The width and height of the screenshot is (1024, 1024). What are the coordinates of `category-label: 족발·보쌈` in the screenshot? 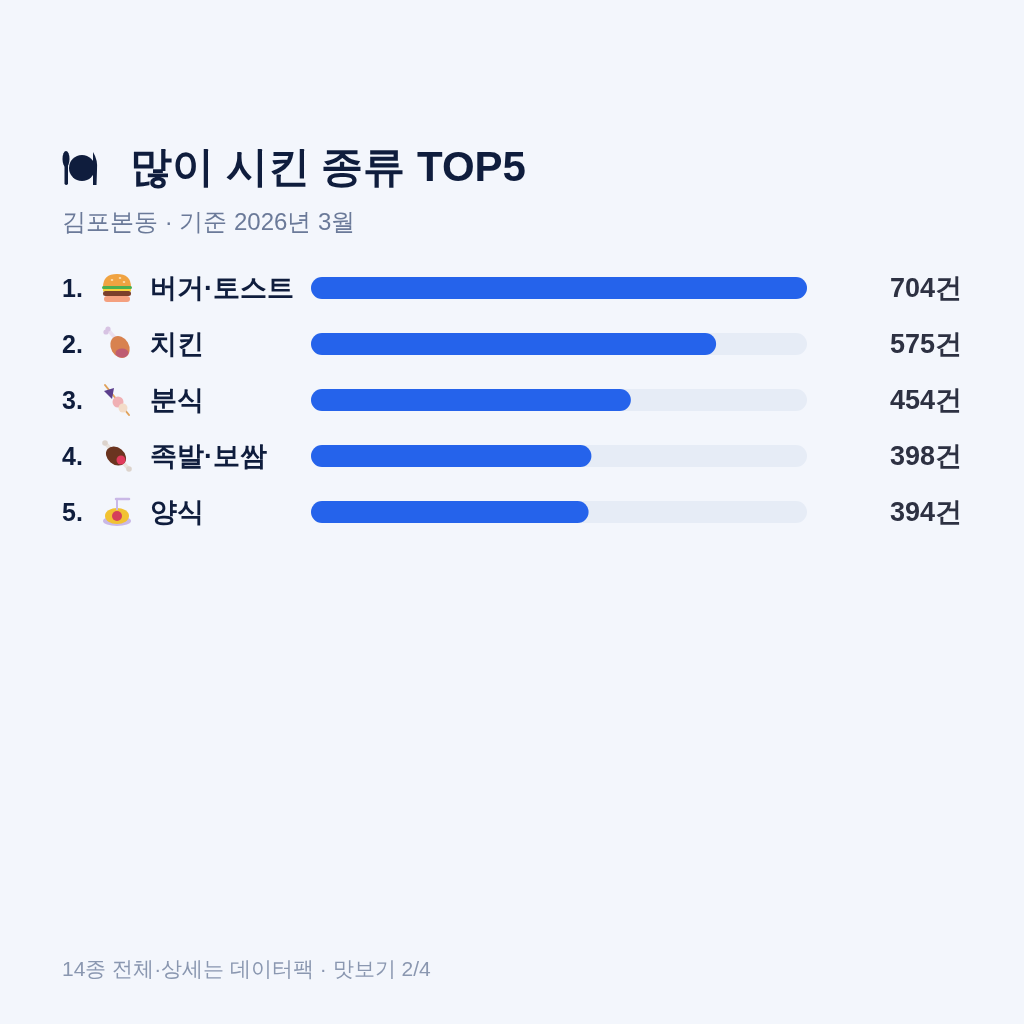 It's located at (208, 456).